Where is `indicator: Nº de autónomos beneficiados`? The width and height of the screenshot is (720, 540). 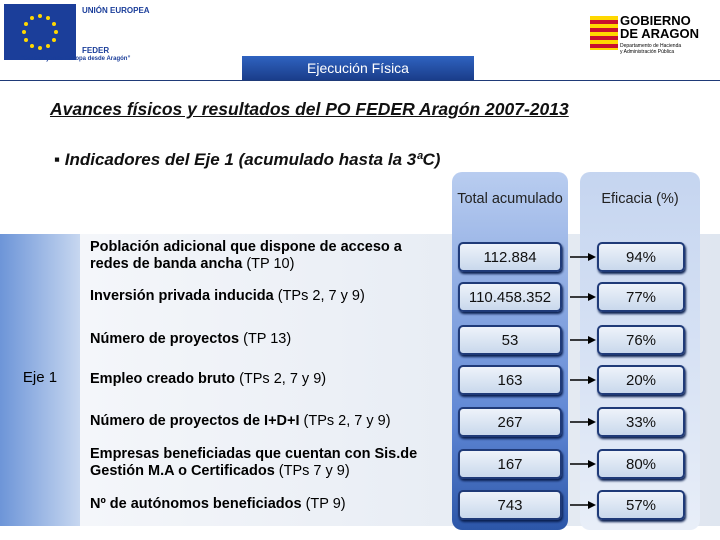
indicator: Nº de autónomos beneficiados is located at coordinates (196, 503).